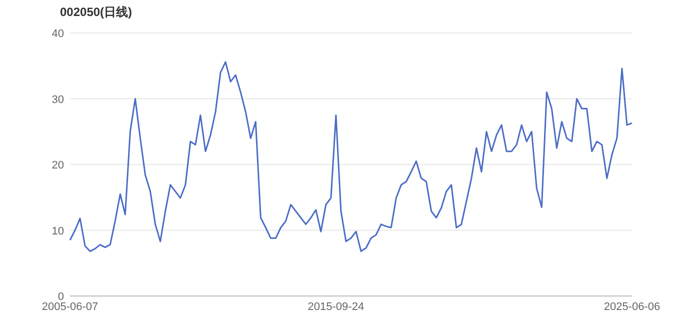  I want to click on x-tick-label: 2005-06-07, so click(70, 307).